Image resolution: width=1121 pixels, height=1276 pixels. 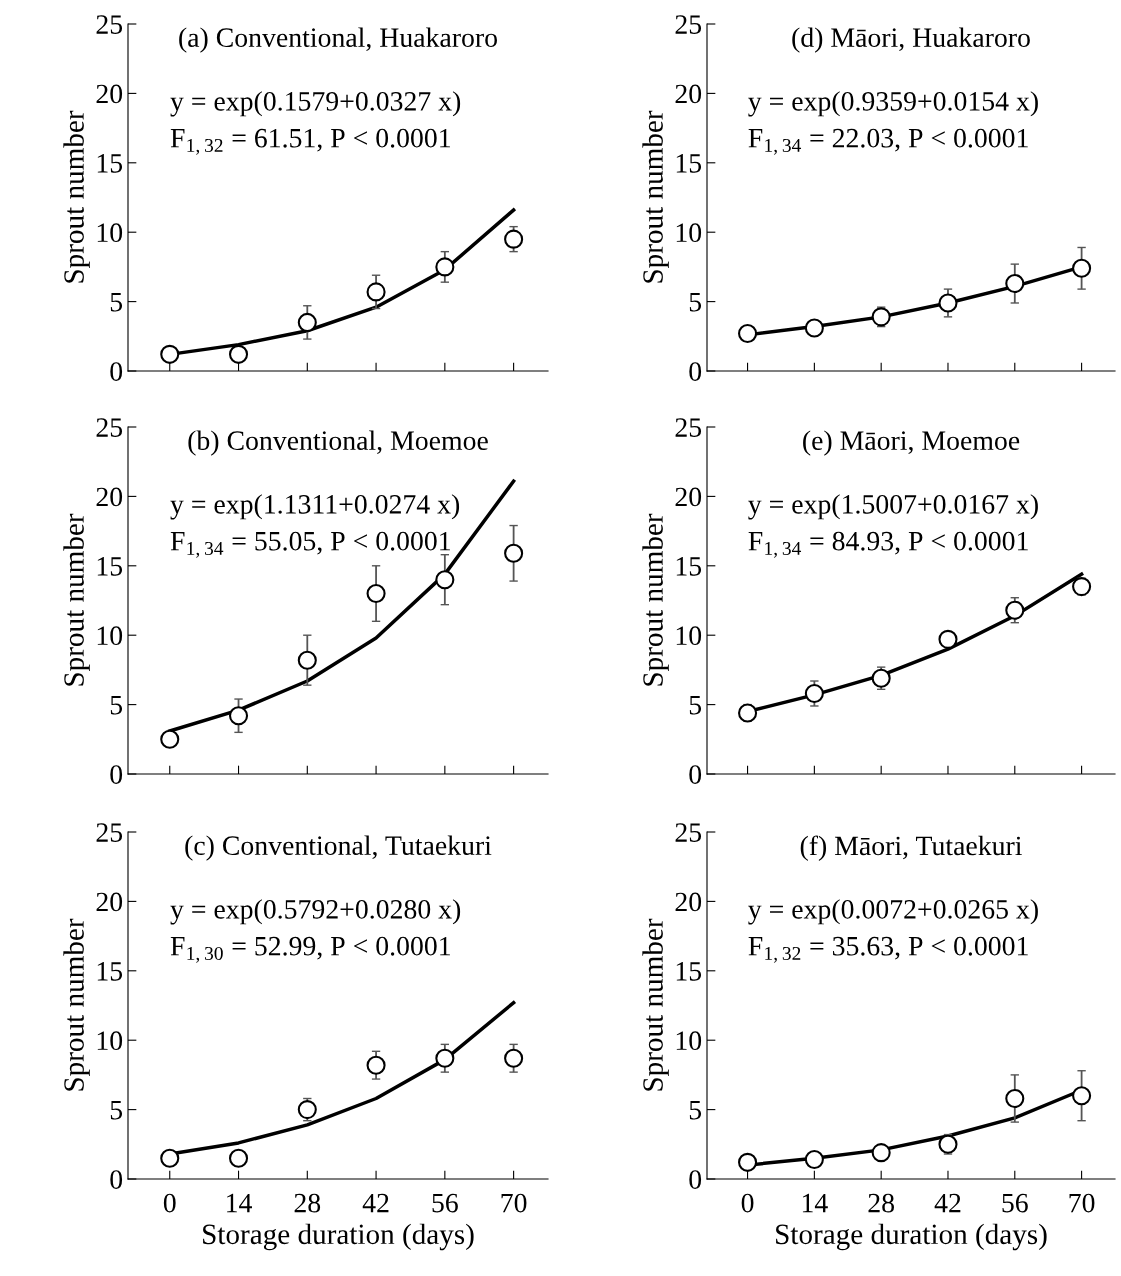 I want to click on annotation: y = exp(0.5792+0.0280 x), so click(x=315, y=912).